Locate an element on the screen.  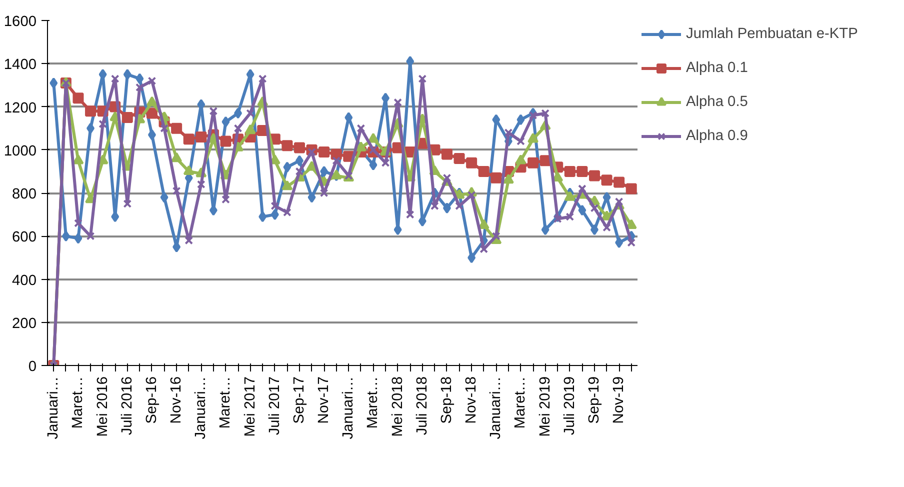
y-tick-label: 200 is located at coordinates (24, 324).